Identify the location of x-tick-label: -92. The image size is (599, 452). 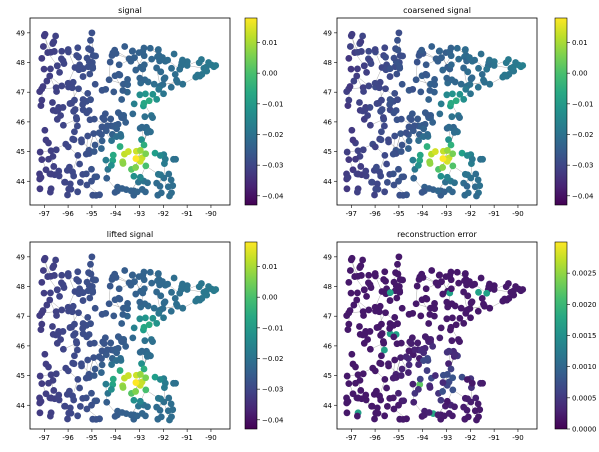
(163, 438).